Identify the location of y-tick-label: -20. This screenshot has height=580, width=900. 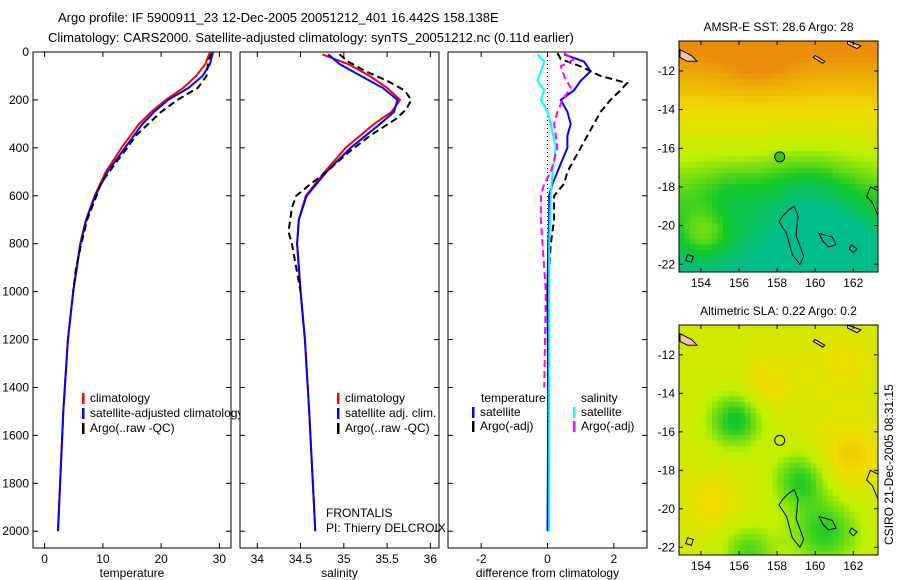
(667, 509).